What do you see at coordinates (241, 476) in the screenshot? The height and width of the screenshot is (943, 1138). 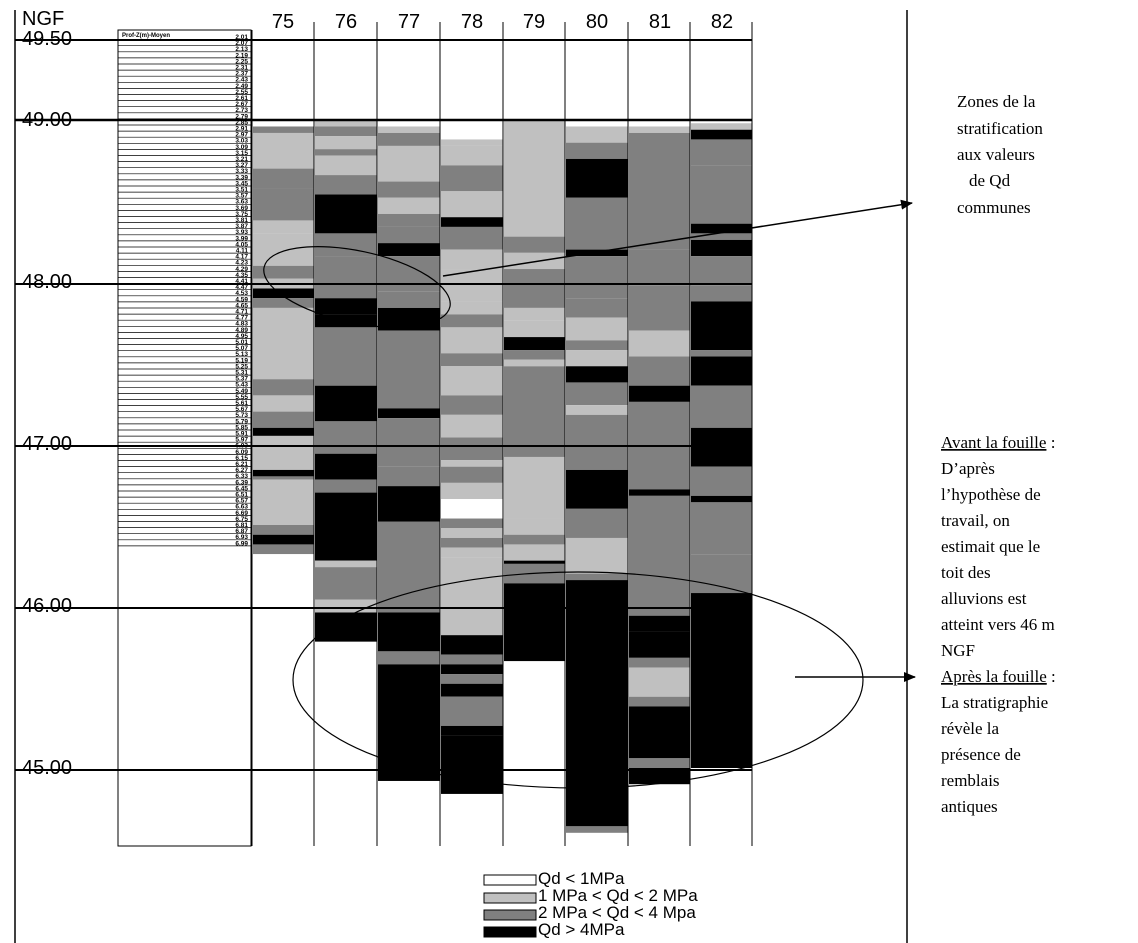 I see `depth-value: 6.33` at bounding box center [241, 476].